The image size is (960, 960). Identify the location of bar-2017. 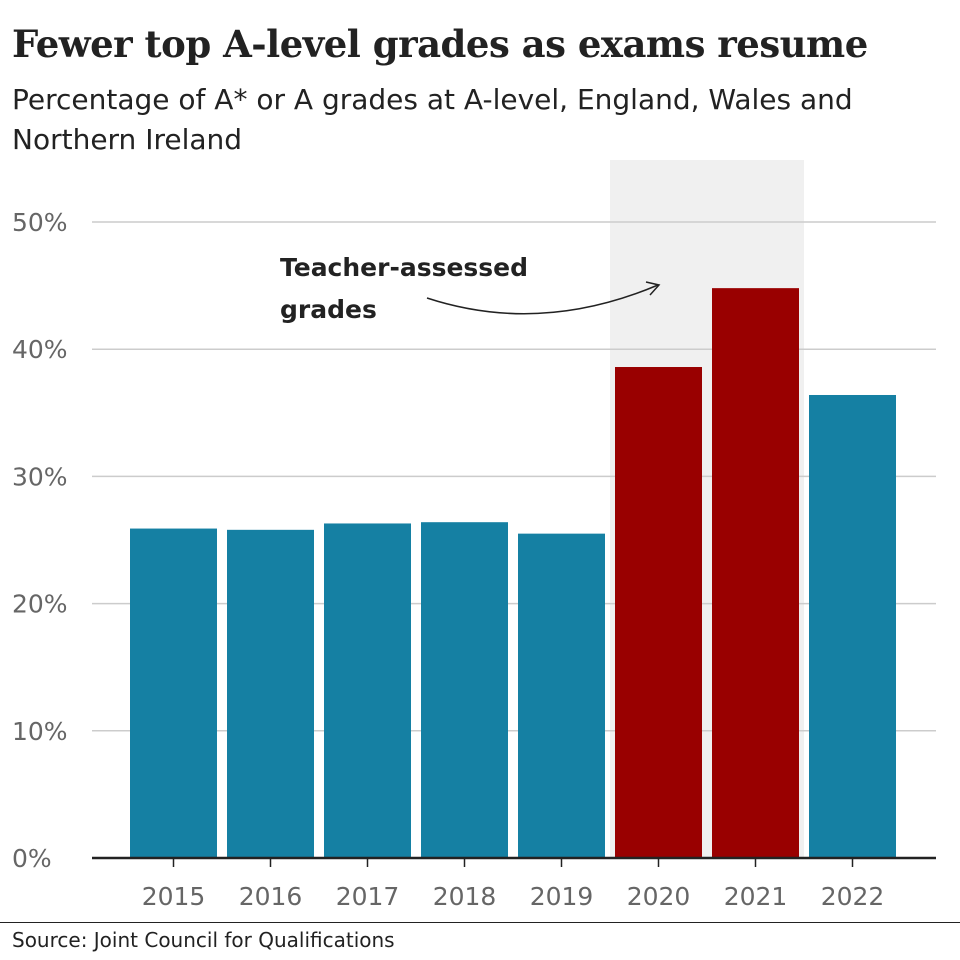
(367, 690).